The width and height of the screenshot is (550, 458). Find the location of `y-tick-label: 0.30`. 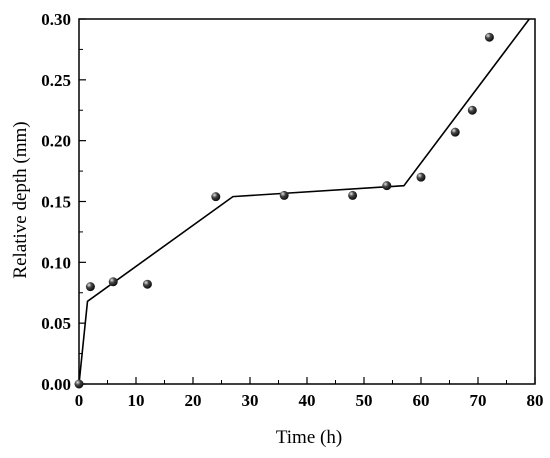

y-tick-label: 0.30 is located at coordinates (56, 19).